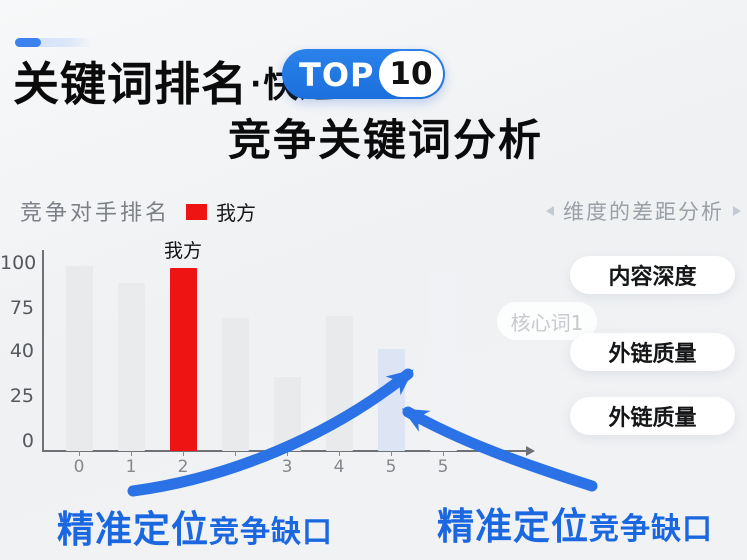  What do you see at coordinates (21, 396) in the screenshot?
I see `y-tick-label: 25` at bounding box center [21, 396].